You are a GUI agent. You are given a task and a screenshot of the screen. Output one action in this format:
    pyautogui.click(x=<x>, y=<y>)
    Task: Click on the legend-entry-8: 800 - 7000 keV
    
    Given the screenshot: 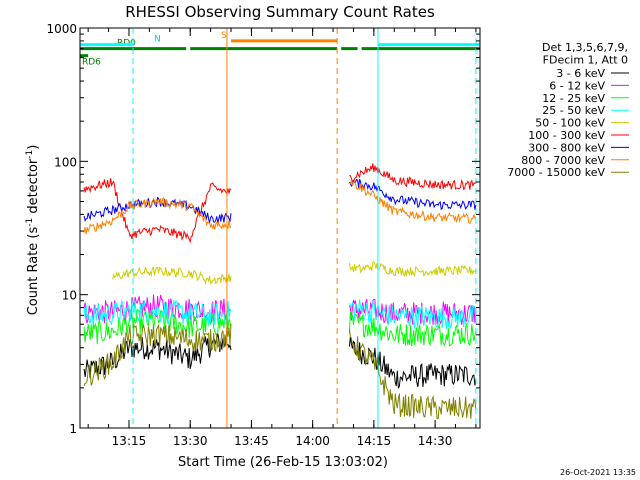 What is the action you would take?
    pyautogui.click(x=563, y=160)
    